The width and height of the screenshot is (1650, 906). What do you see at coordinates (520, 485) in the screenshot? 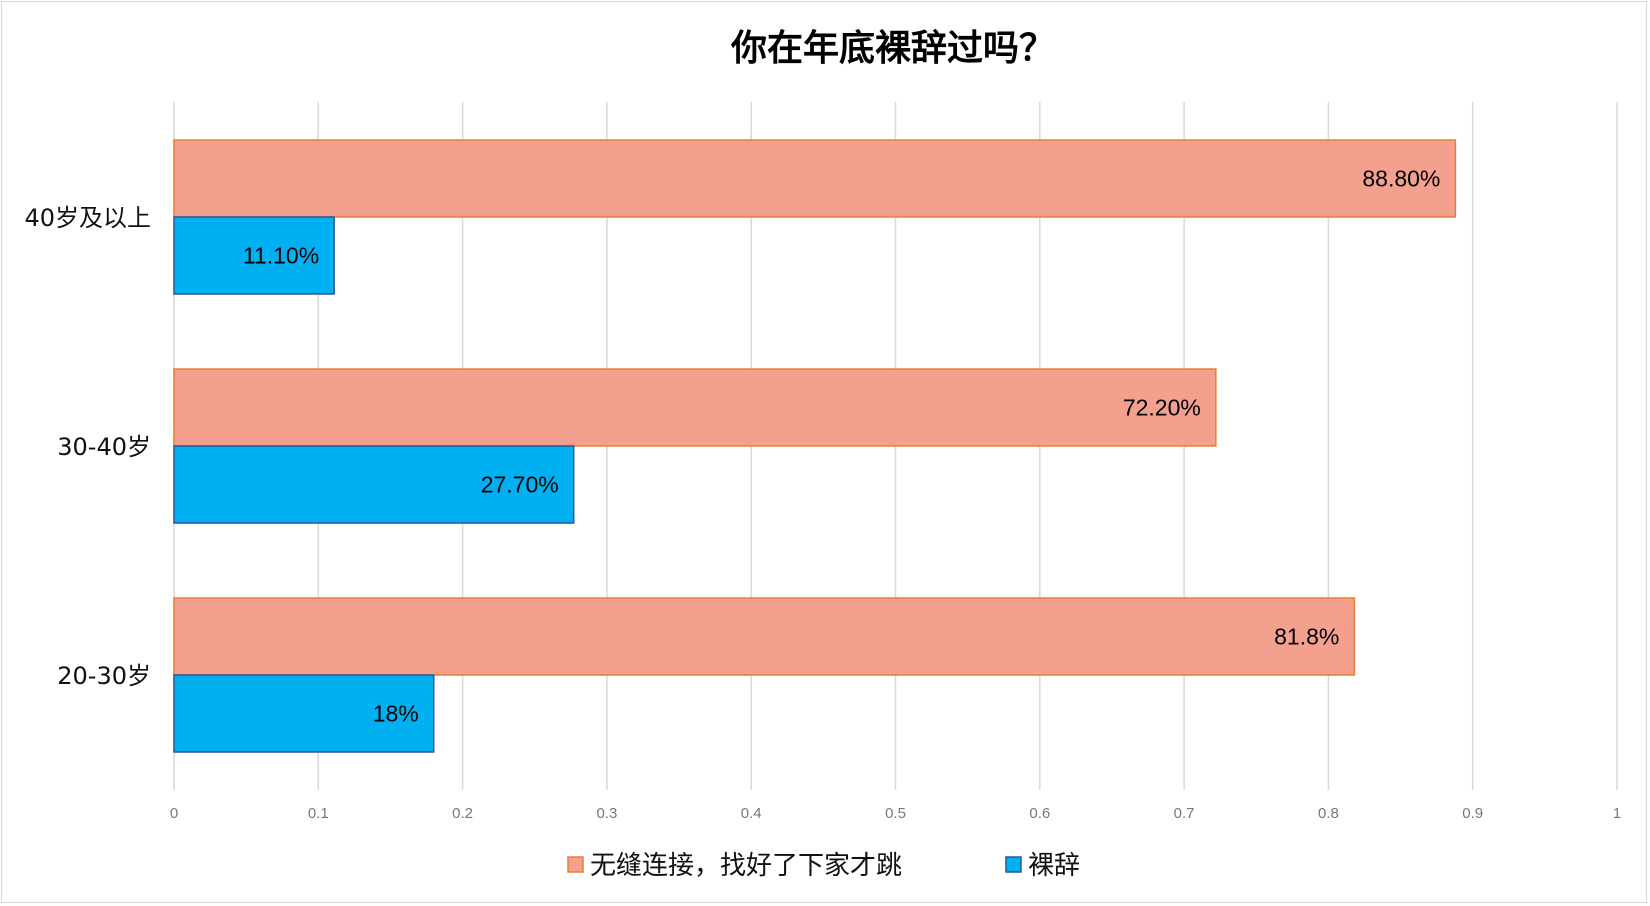
I see `data-label: 27.70%` at bounding box center [520, 485].